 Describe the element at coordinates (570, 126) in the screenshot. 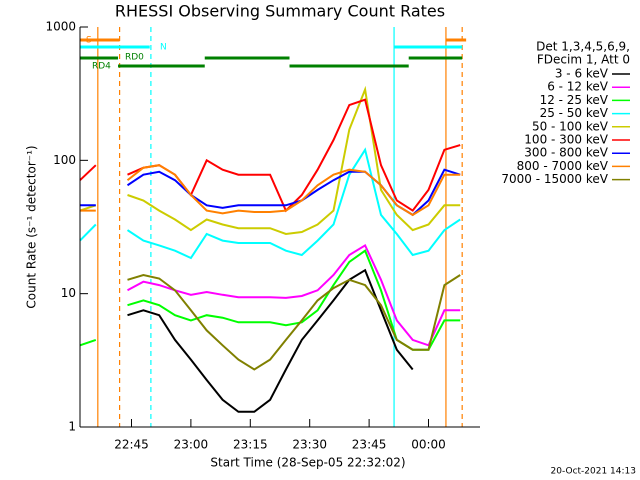

I see `legend-label: 50 - 100 keV` at that location.